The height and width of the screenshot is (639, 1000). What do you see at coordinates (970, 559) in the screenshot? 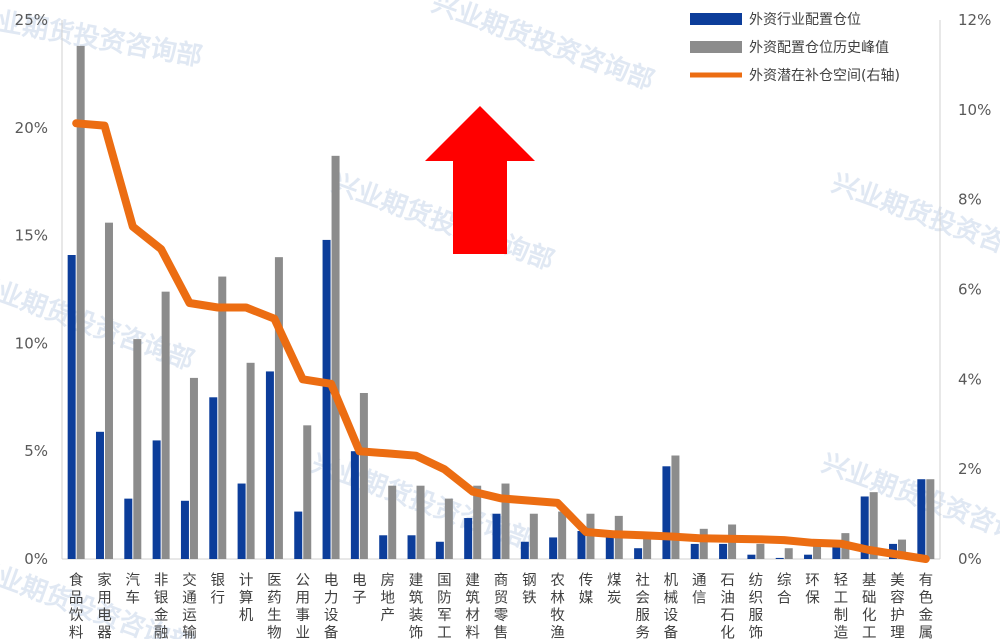
I see `y-right-tick-label: 0%` at bounding box center [970, 559].